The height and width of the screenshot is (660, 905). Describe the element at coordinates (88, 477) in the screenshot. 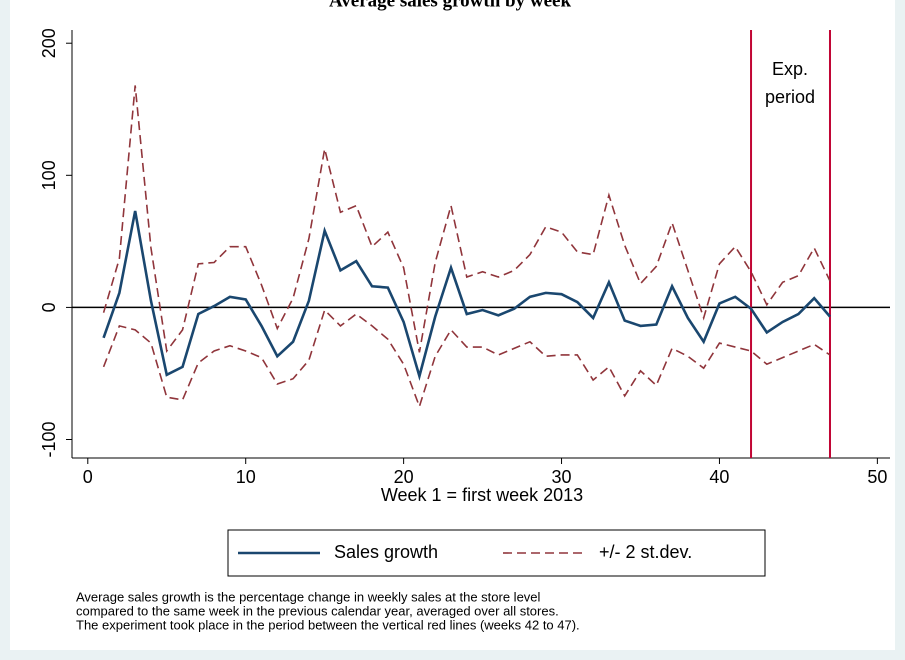

I see `x-tick-label: 0` at that location.